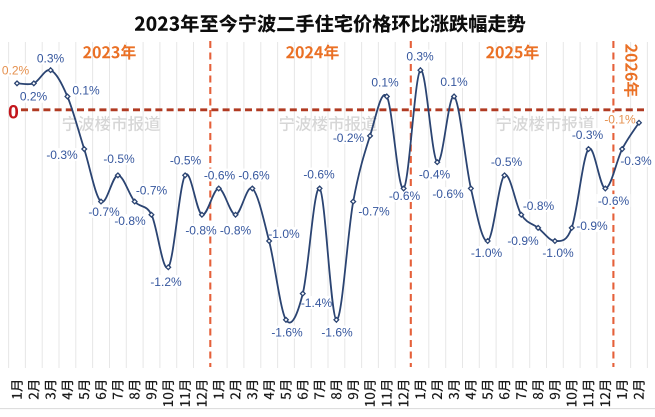  Describe the element at coordinates (13, 112) in the screenshot. I see `svg-text: 0` at that location.